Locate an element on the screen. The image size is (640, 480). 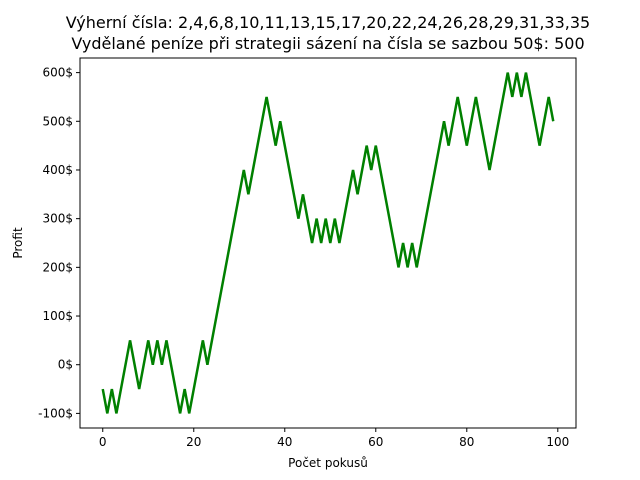
x-axis: 0 20 40 60 80 100 is located at coordinates (334, 438).